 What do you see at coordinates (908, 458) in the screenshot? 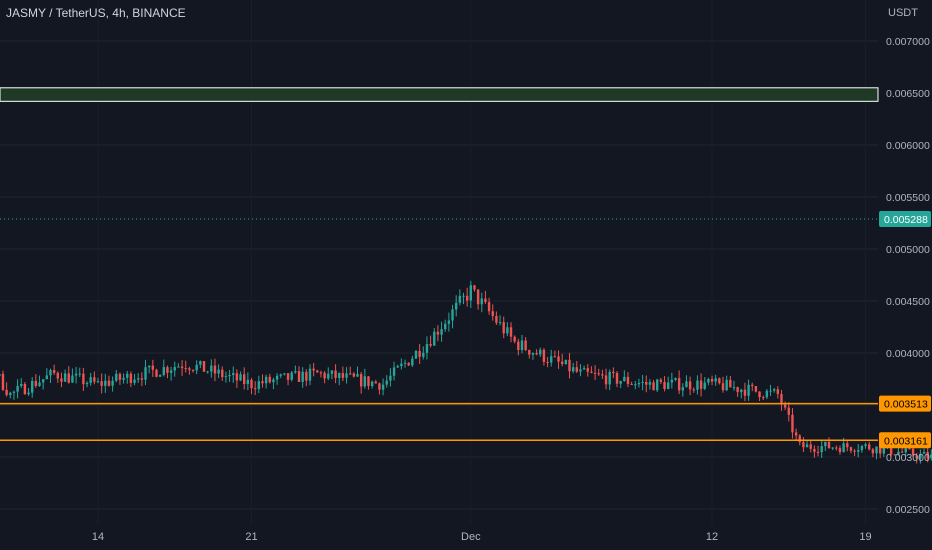
I see `y-tick-label: 0.003000` at bounding box center [908, 458].